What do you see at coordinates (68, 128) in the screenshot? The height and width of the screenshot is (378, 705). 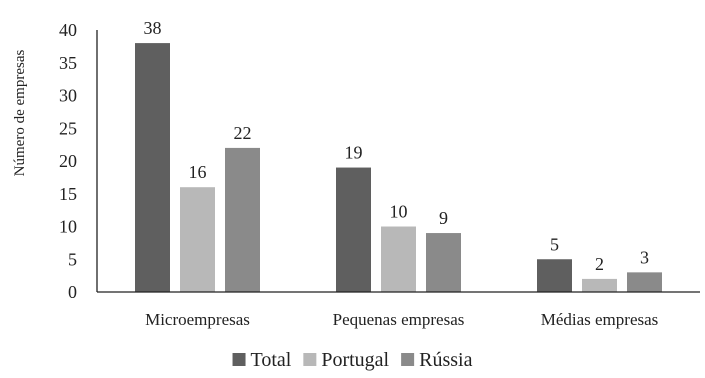 I see `y-tick-label: 25` at bounding box center [68, 128].